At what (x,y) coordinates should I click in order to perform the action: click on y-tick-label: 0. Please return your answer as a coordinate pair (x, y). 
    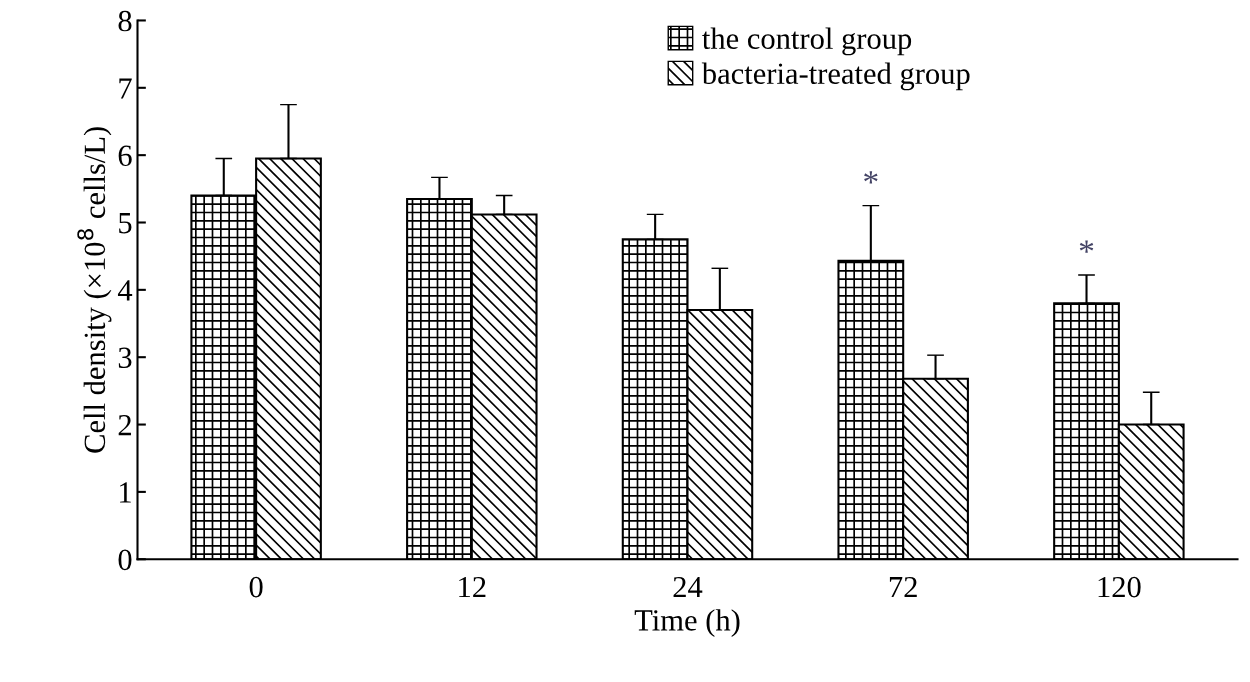
    Looking at the image, I should click on (125, 560).